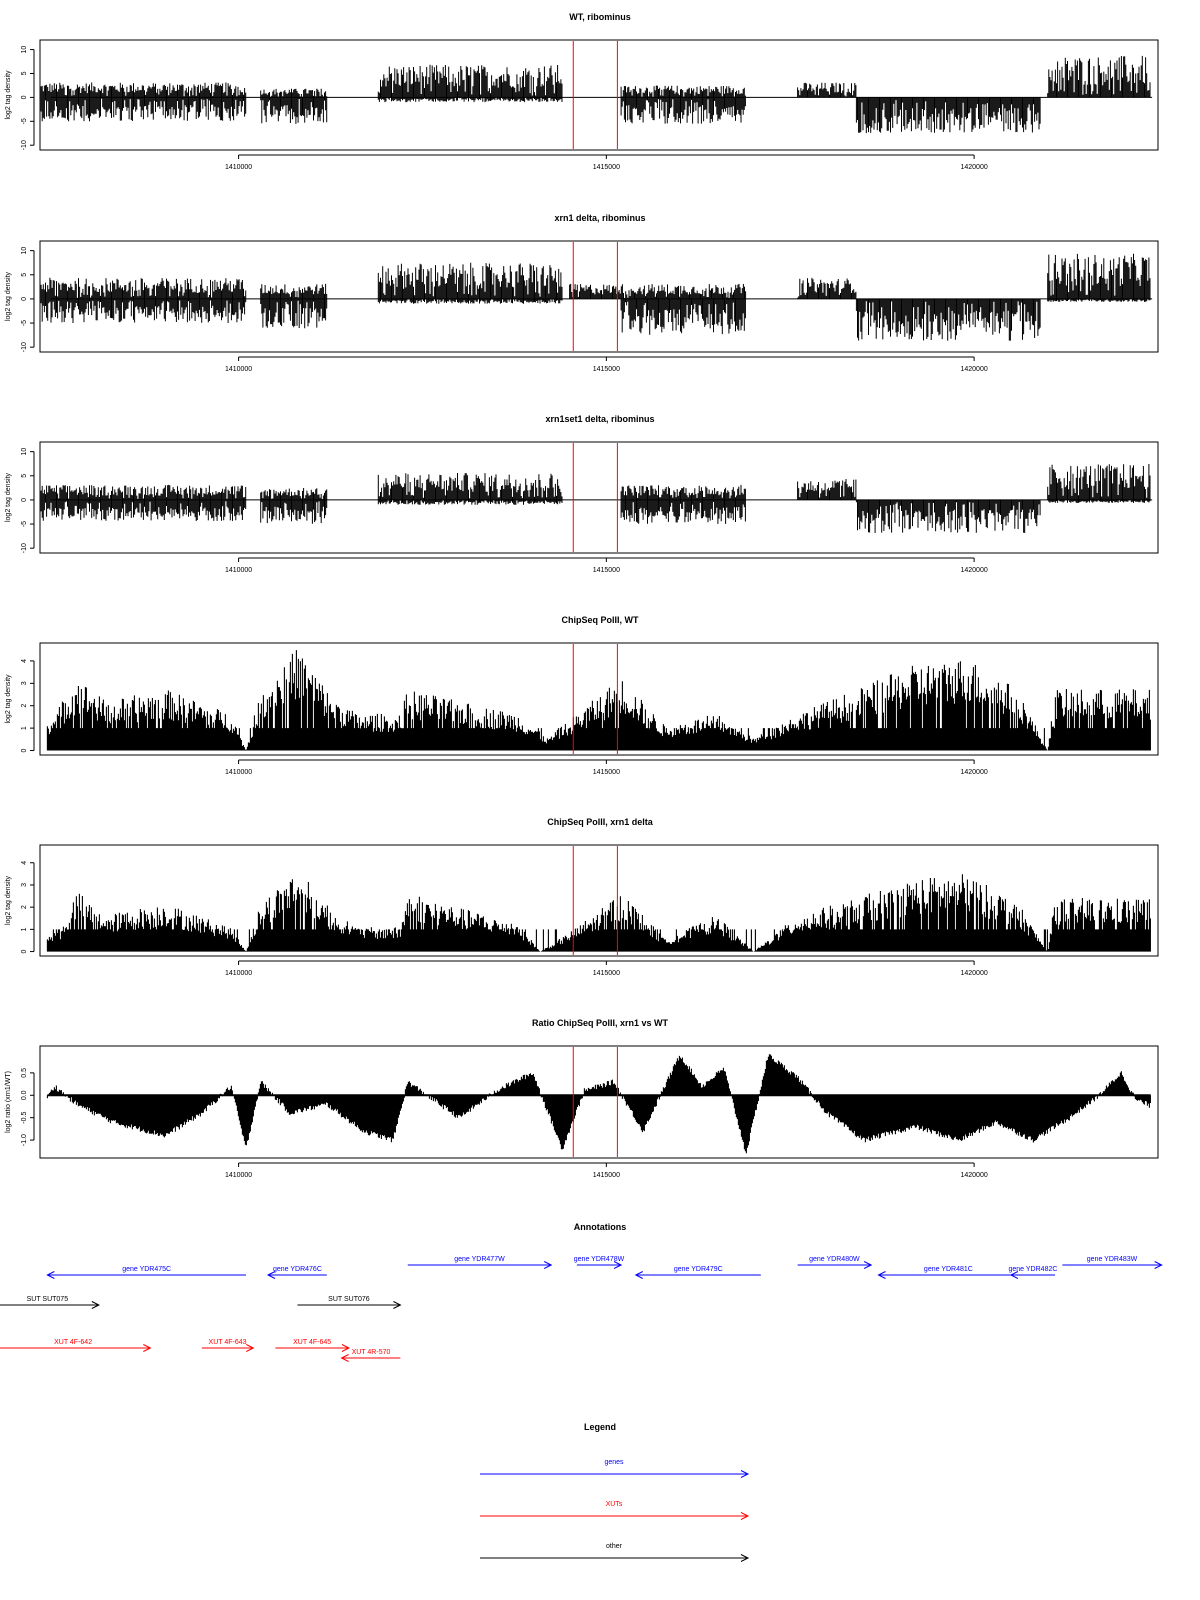  I want to click on annotation-feature: gene YDR477W, so click(480, 1262).